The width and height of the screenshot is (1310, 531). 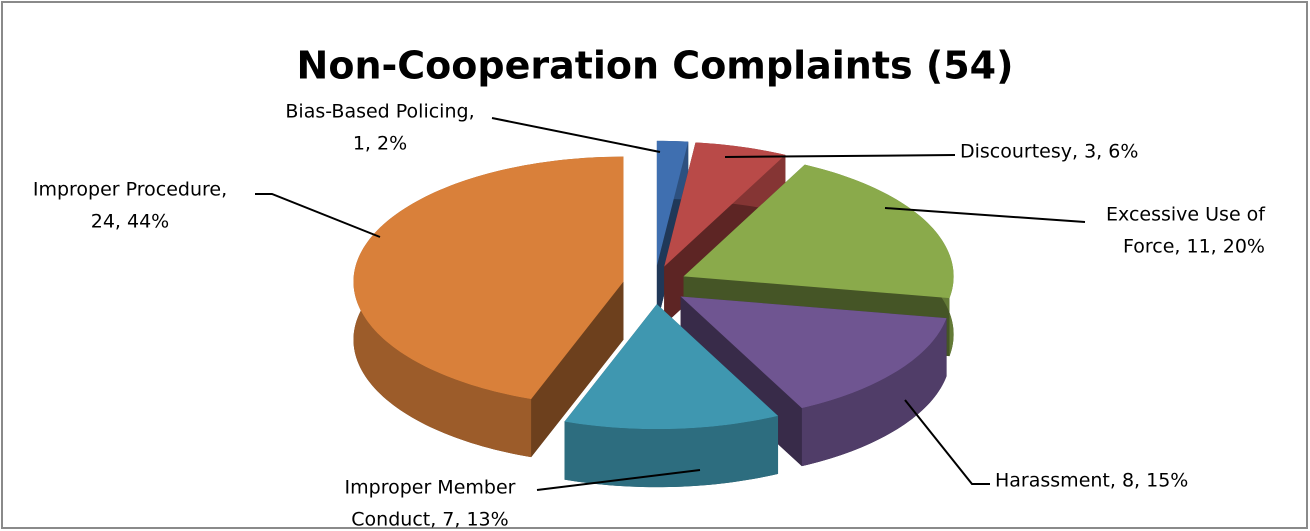 I want to click on data-label: Excessive Use of, so click(x=1186, y=215).